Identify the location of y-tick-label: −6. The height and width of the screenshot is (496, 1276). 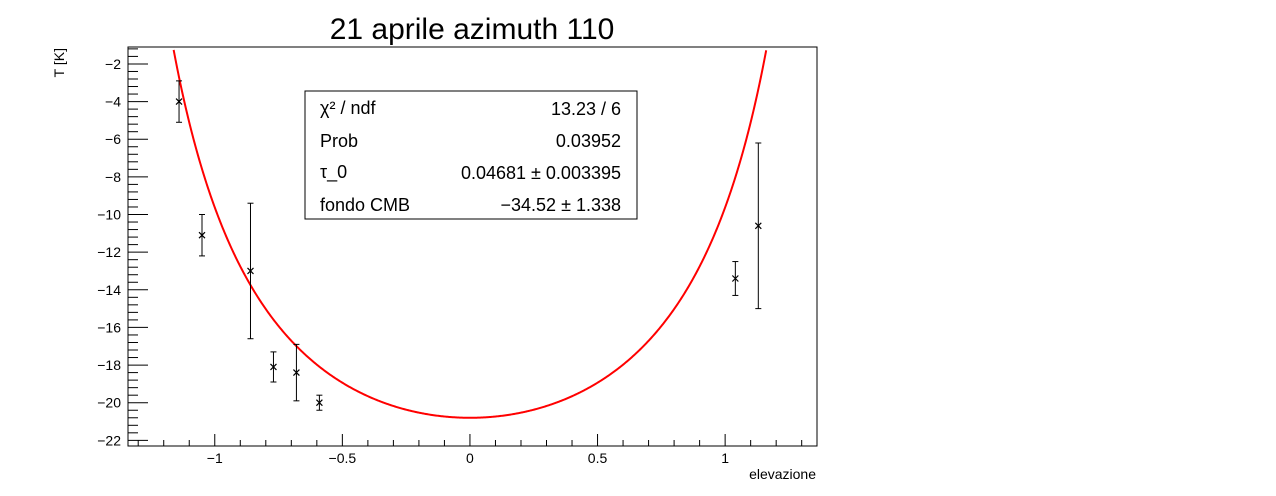
(113, 139).